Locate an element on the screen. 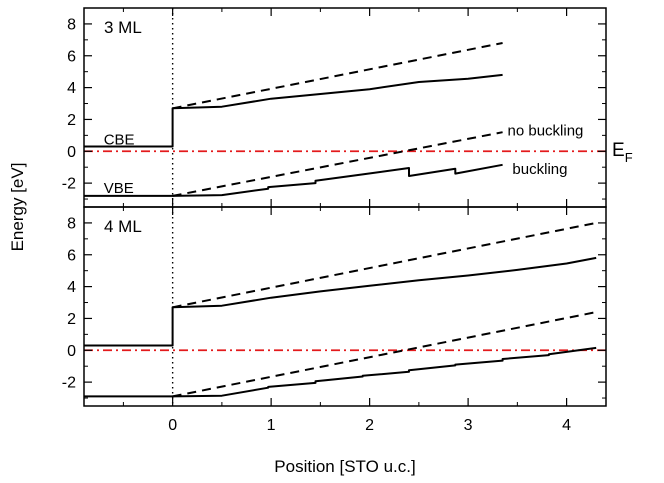 This screenshot has width=664, height=483. x-tick-label: 2 is located at coordinates (369, 425).